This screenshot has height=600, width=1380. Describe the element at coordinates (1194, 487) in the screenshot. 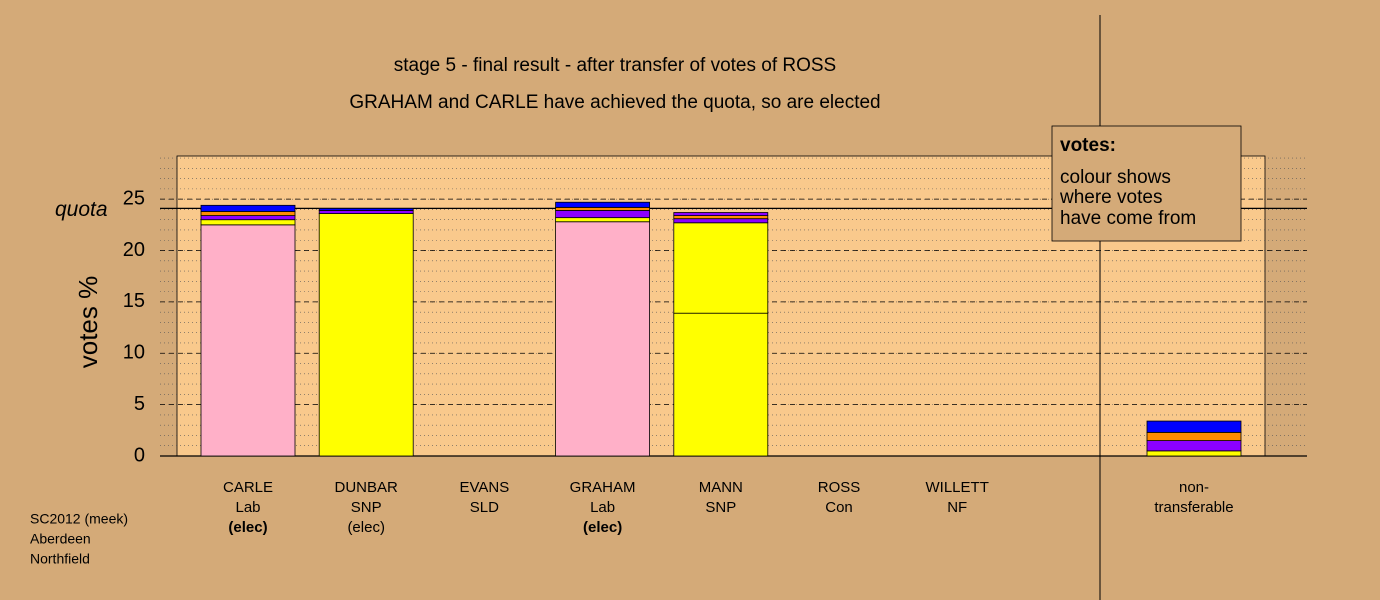

I see `category-name: non-` at that location.